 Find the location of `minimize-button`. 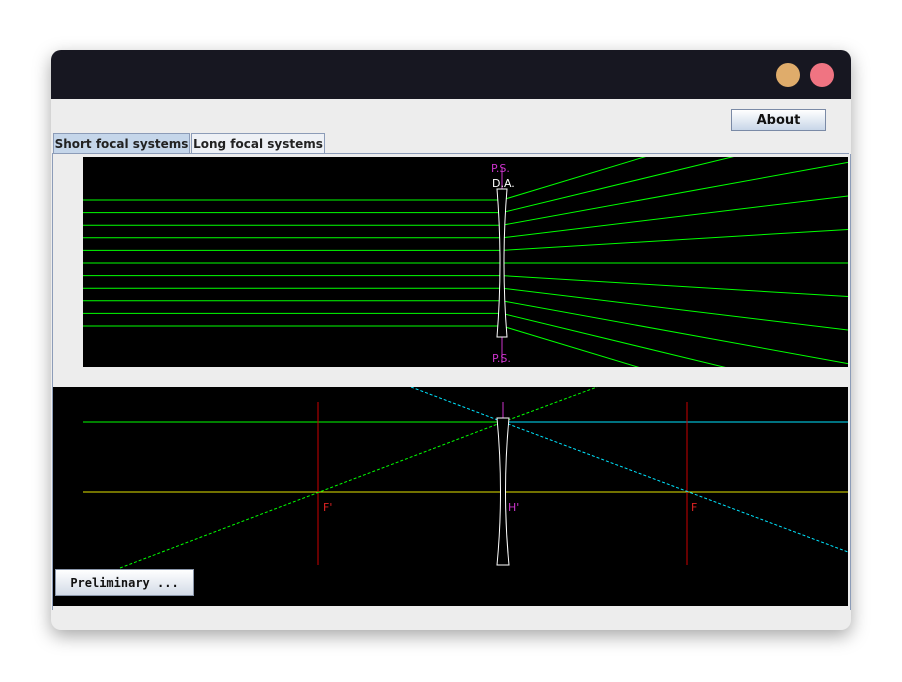

minimize-button is located at coordinates (788, 75).